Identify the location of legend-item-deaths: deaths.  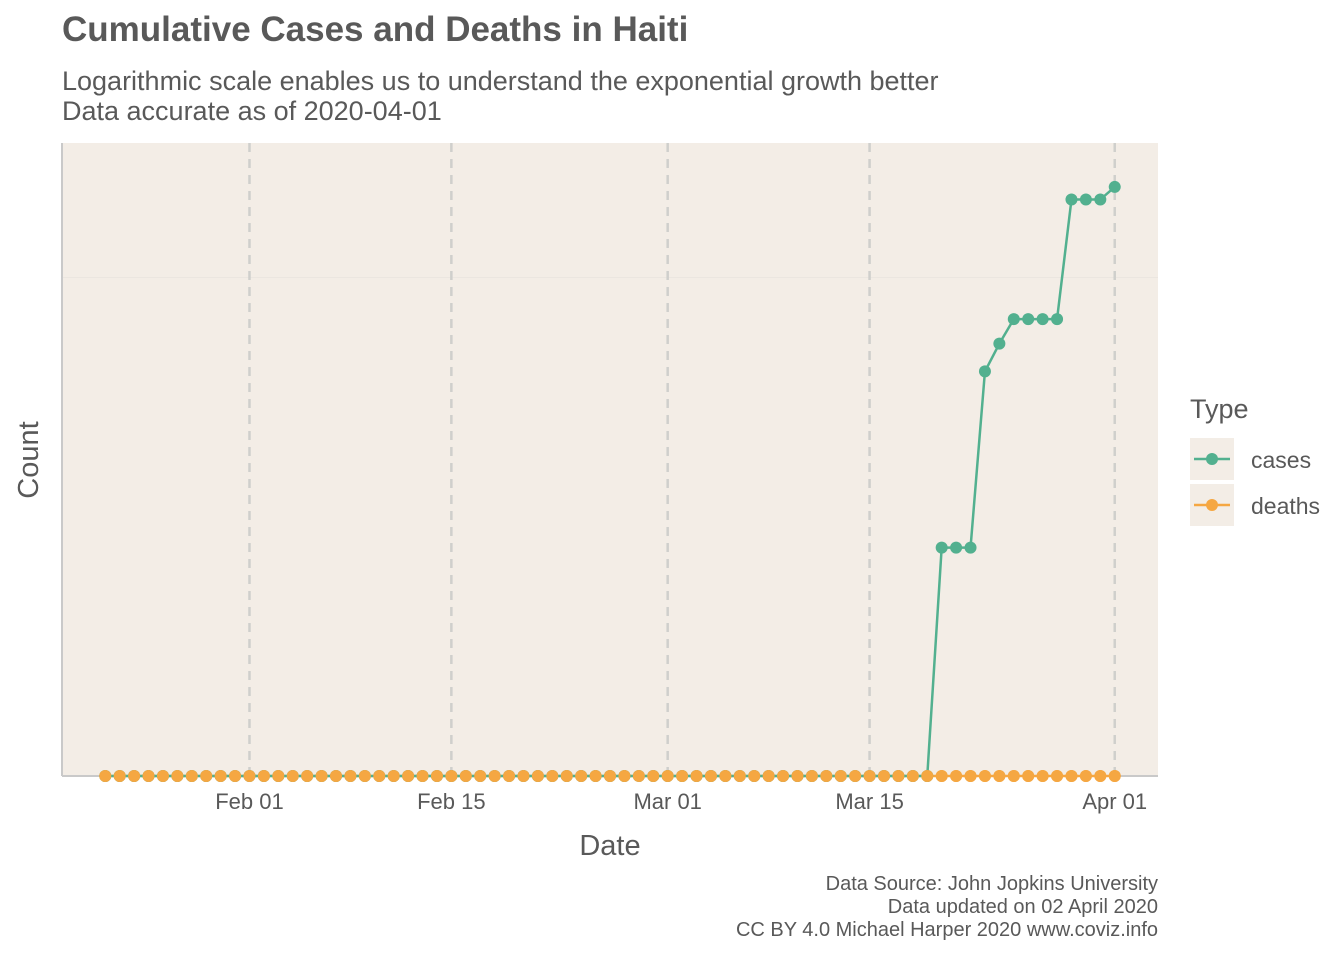
(1255, 505).